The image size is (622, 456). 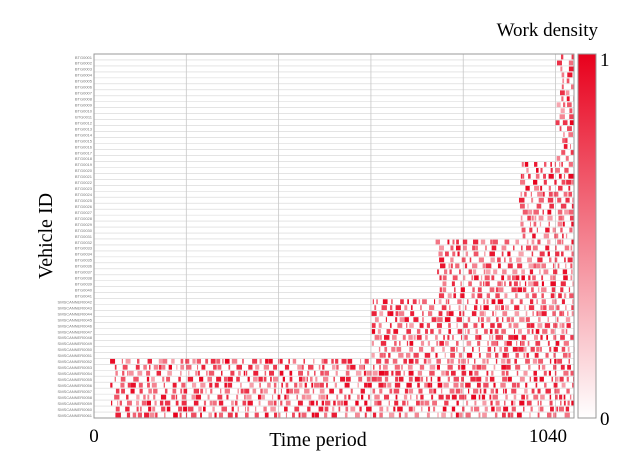 What do you see at coordinates (84, 57) in the screenshot?
I see `vehicle-id-label: BTG0001` at bounding box center [84, 57].